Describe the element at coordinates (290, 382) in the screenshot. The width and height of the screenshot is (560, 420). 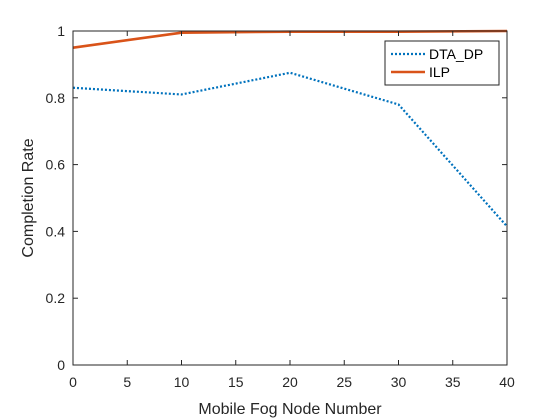
I see `x-tick-label: 20` at that location.